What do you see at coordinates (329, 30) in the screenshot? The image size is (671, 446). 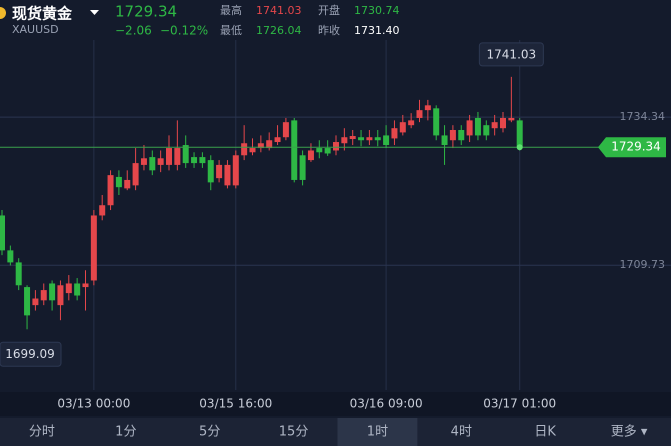 I see `stat-label: 昨收` at bounding box center [329, 30].